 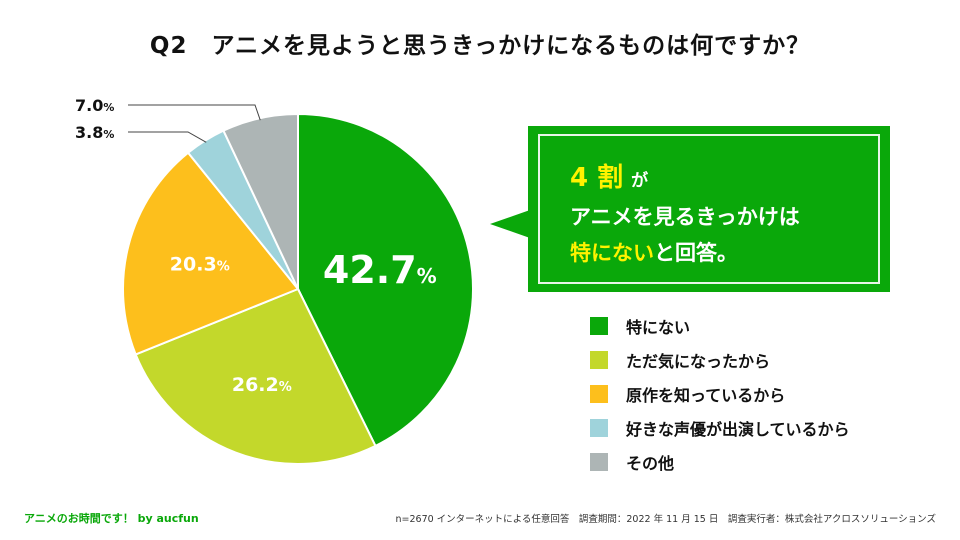 What do you see at coordinates (612, 253) in the screenshot?
I see `callout-highlight-answer: 特にない` at bounding box center [612, 253].